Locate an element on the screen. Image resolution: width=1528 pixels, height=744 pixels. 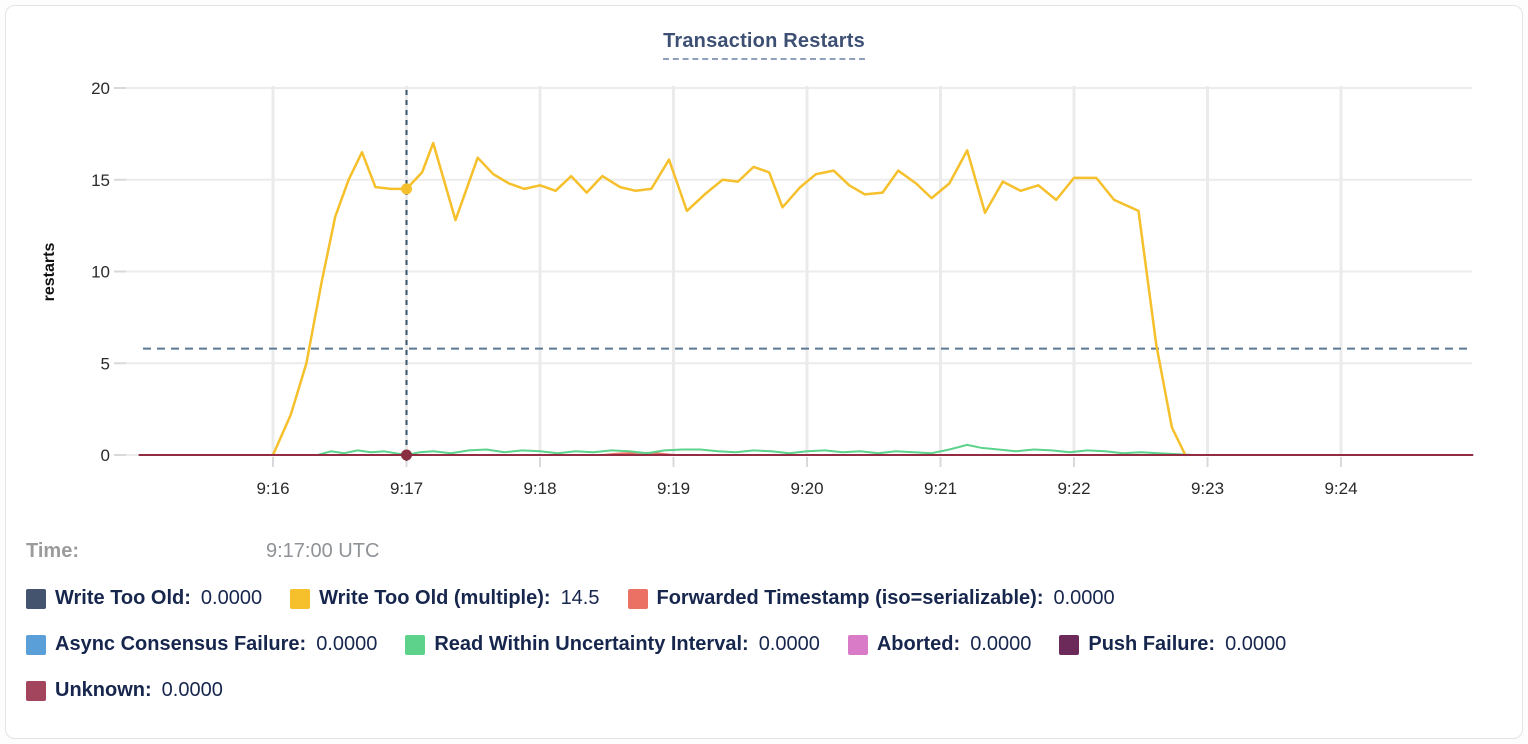
x-tick-label: 9:18 is located at coordinates (539, 488).